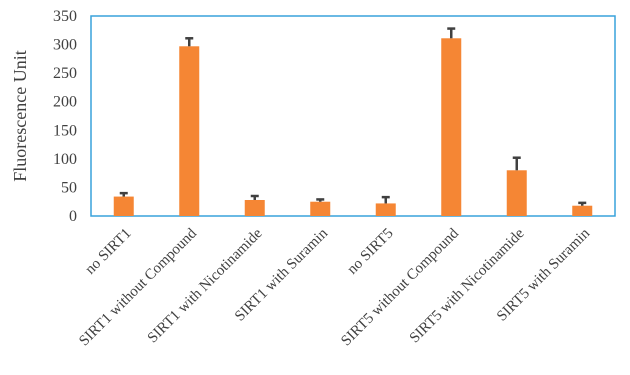 The image size is (630, 375). Describe the element at coordinates (370, 252) in the screenshot. I see `x-tick-label: no SIRT5` at that location.